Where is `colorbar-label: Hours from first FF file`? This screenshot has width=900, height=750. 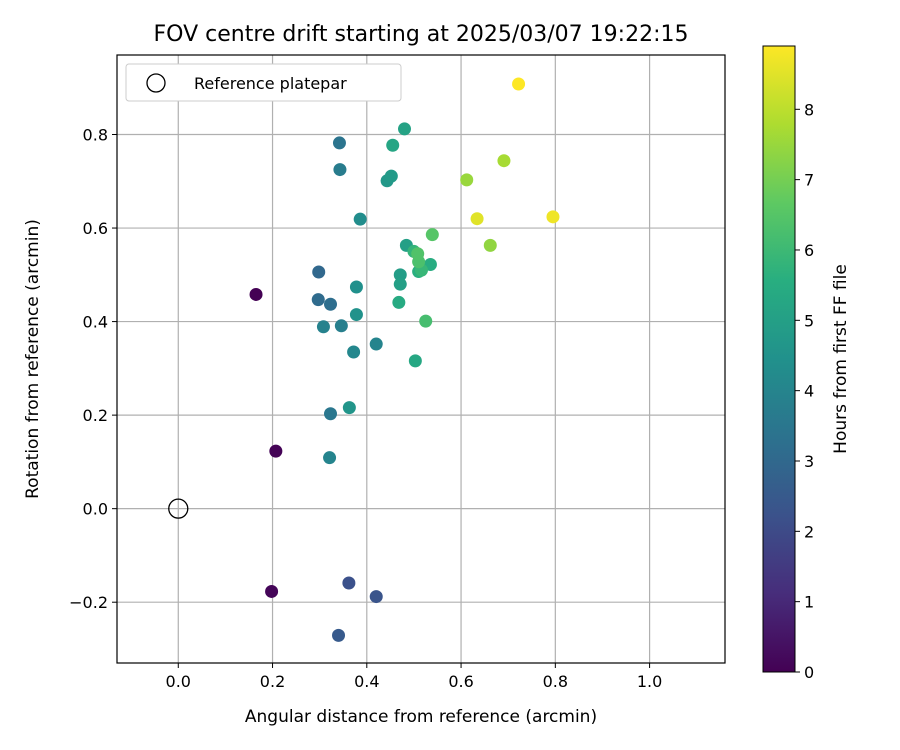
colorbar-label: Hours from first FF file is located at coordinates (841, 359).